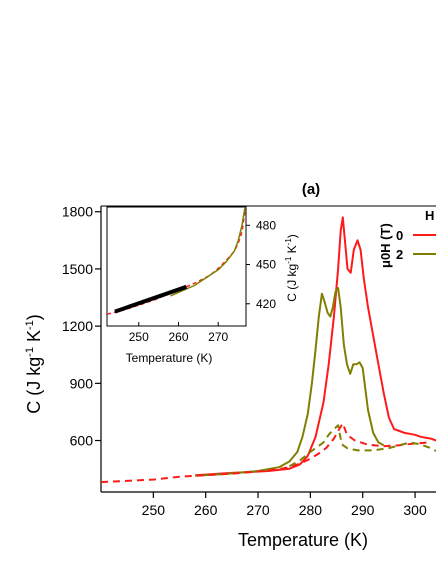 This screenshot has height=564, width=436. What do you see at coordinates (206, 510) in the screenshot?
I see `x-tick-label: 260` at bounding box center [206, 510].